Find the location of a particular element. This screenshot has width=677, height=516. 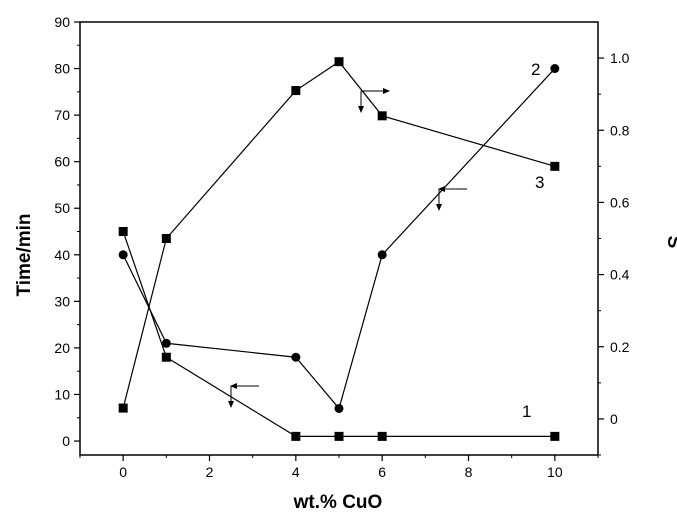

x-tick-label: 4 is located at coordinates (296, 472).